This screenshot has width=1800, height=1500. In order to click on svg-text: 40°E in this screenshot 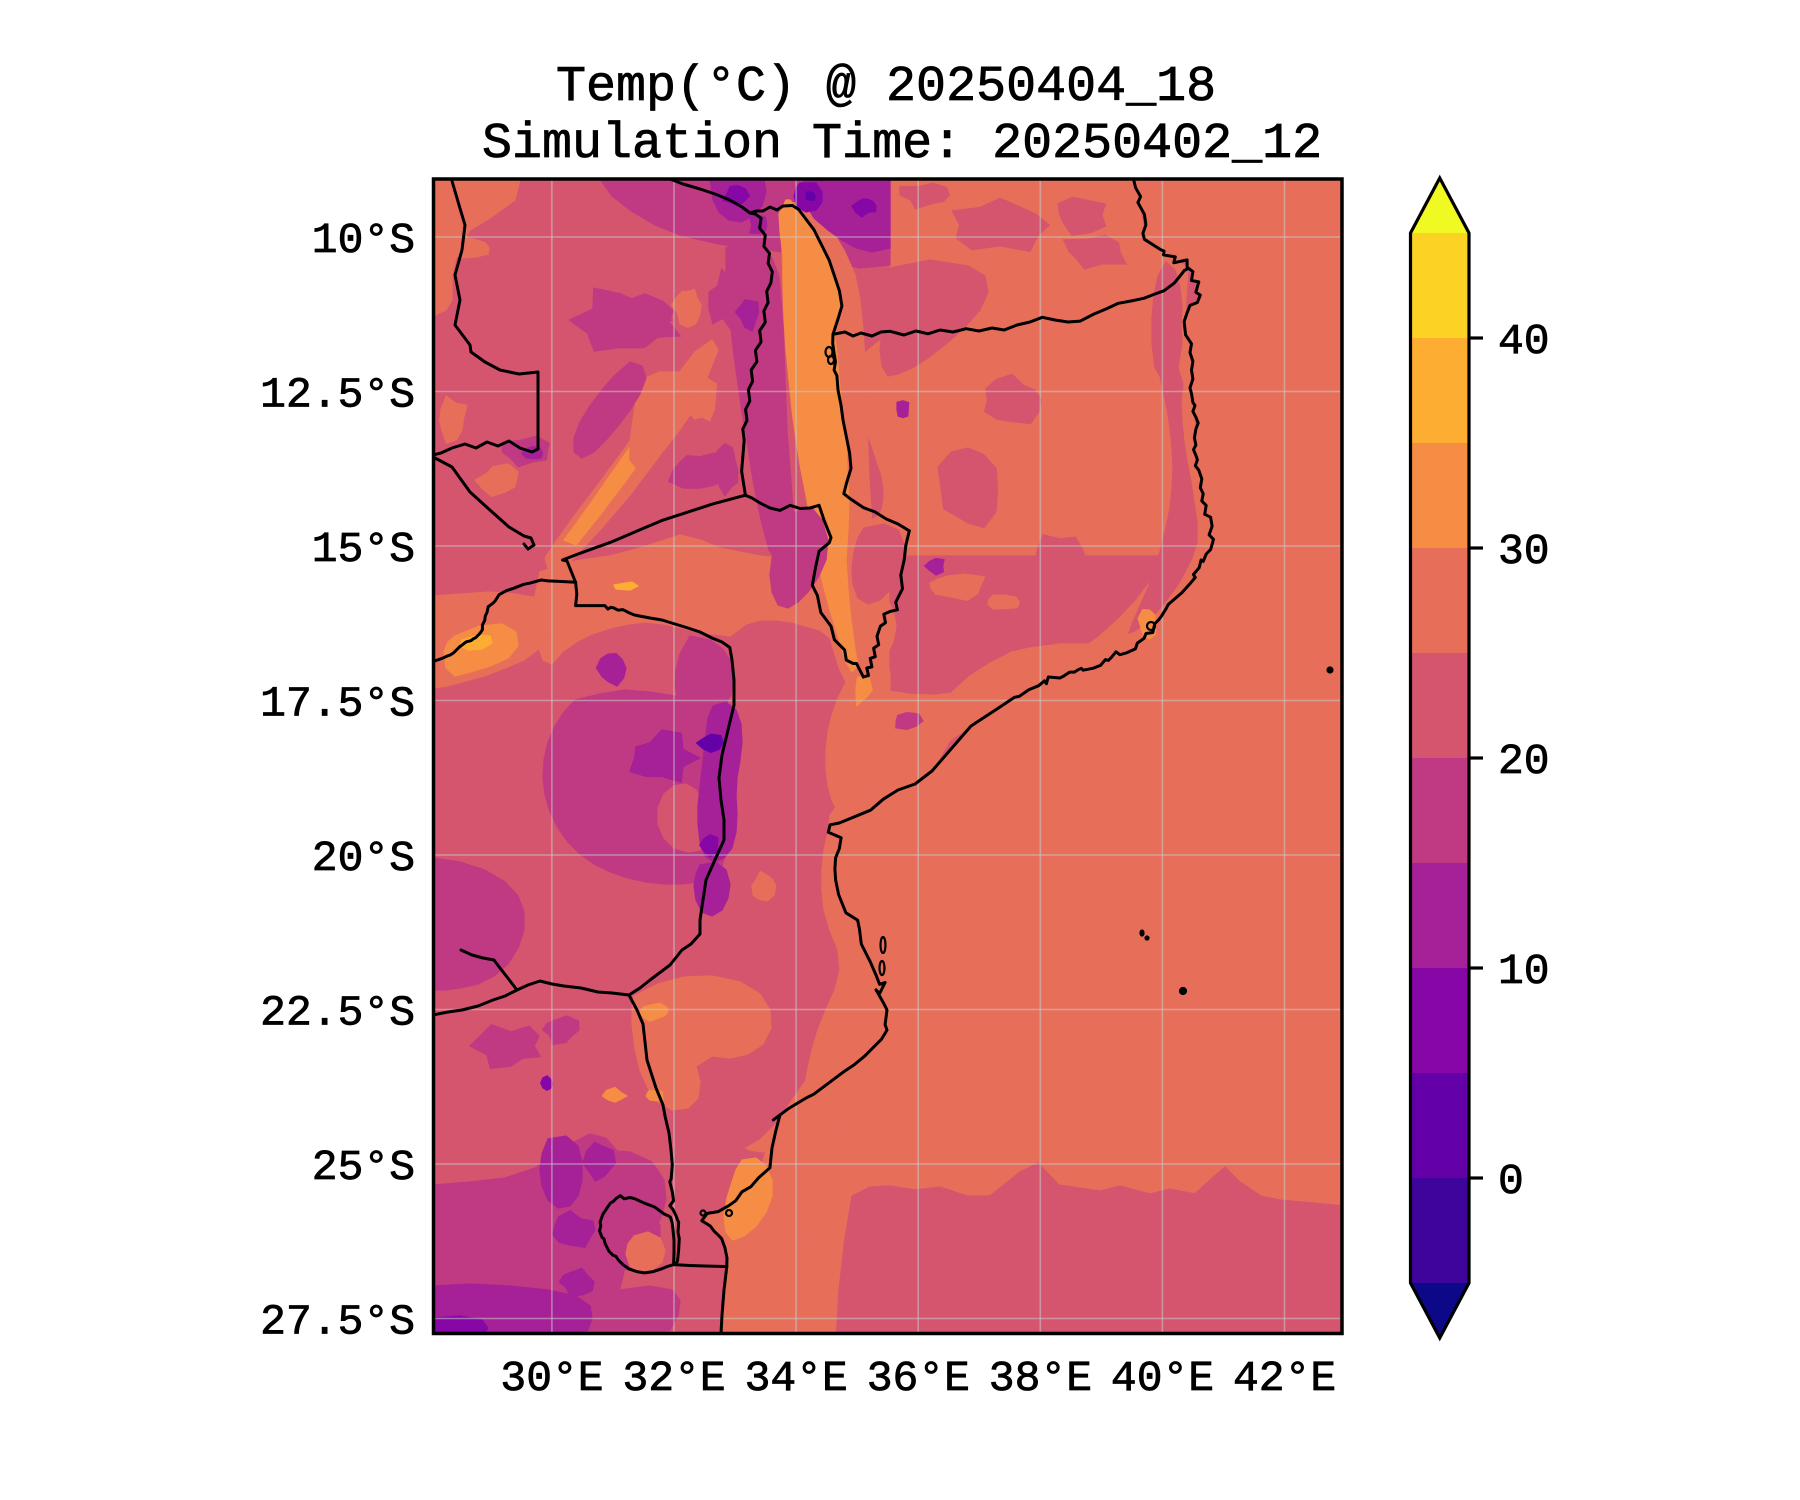, I will do `click(1162, 1378)`.